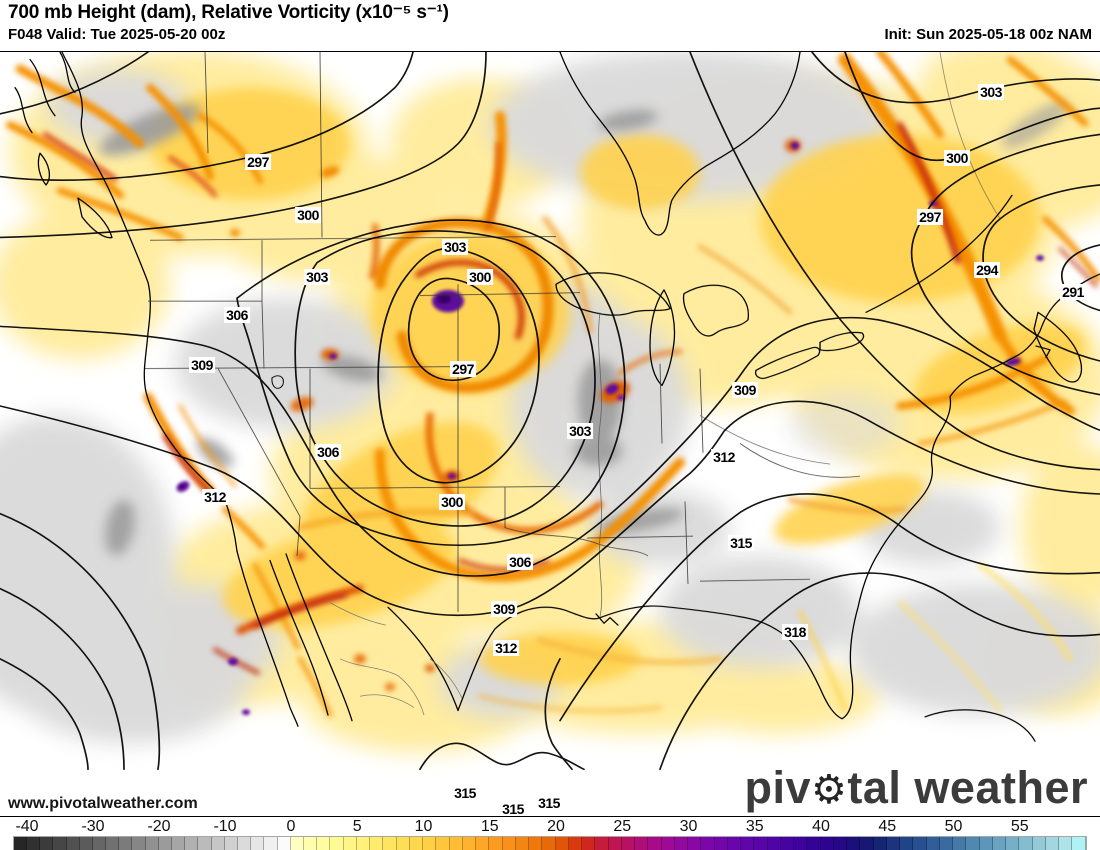  Describe the element at coordinates (821, 826) in the screenshot. I see `colorbar-tick: 40` at that location.